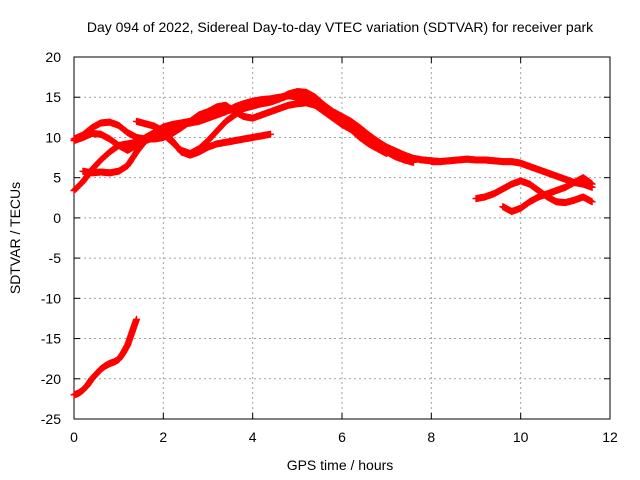  I want to click on x-tick-label: 6, so click(342, 437).